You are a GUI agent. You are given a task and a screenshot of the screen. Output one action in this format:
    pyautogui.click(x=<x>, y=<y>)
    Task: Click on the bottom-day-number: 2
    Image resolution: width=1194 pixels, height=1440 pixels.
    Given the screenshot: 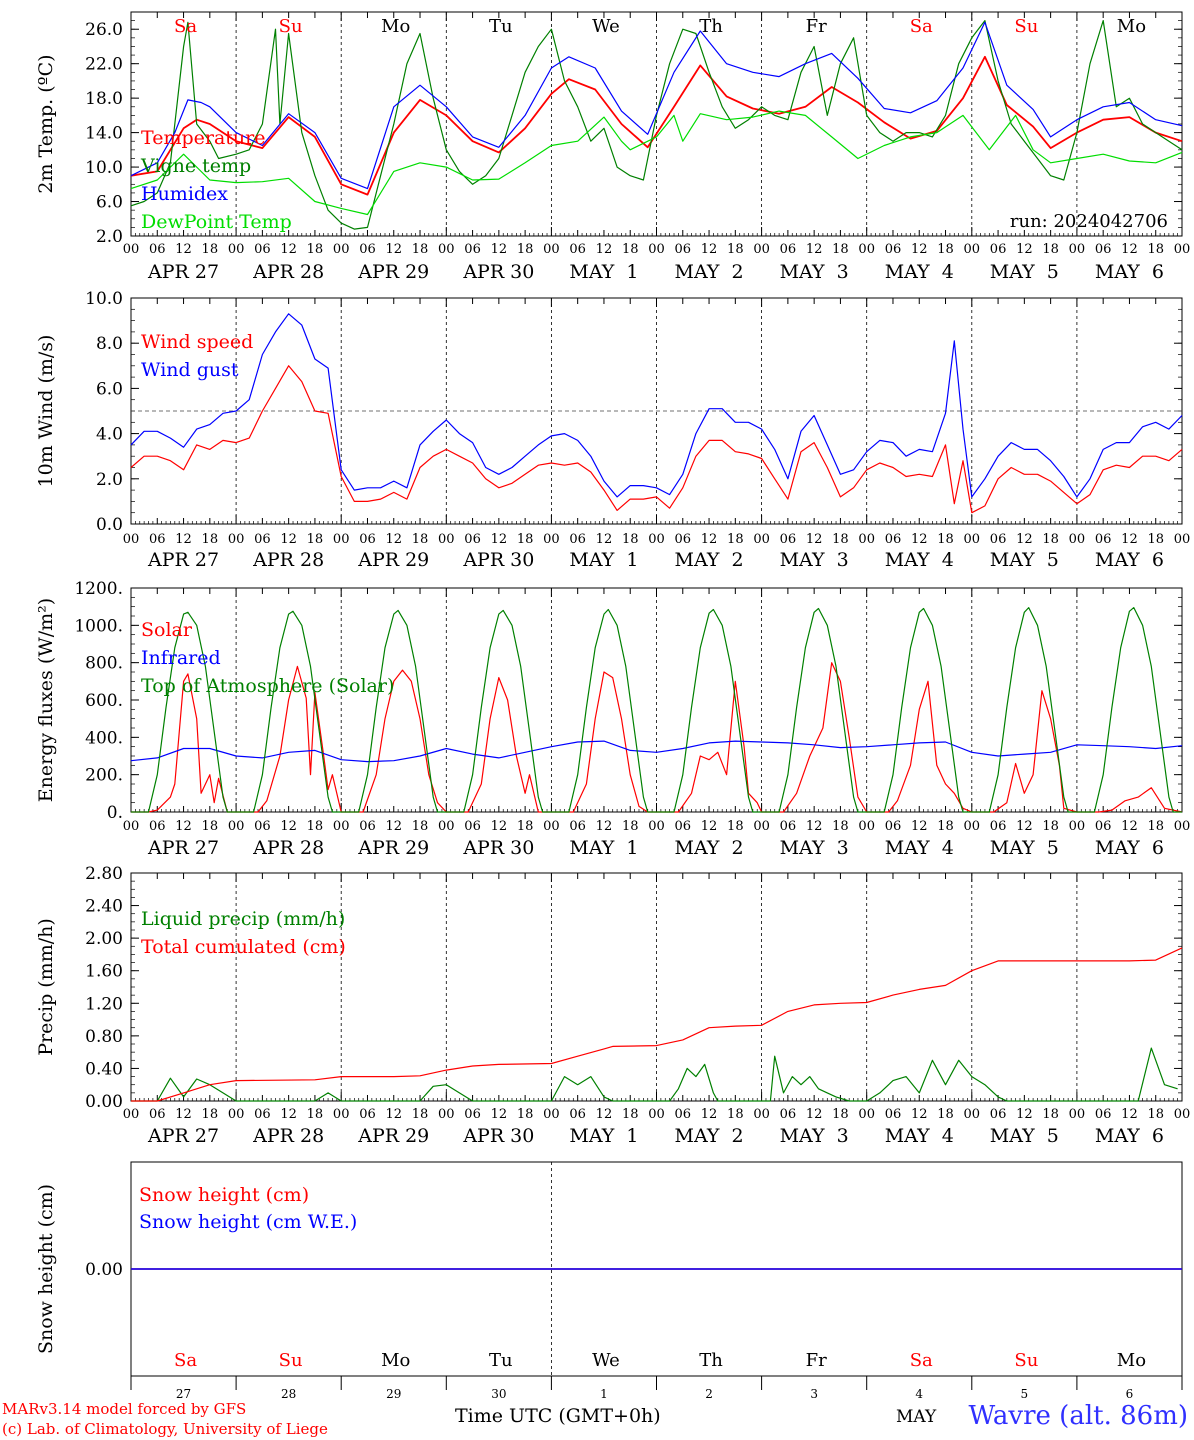 What is the action you would take?
    pyautogui.click(x=709, y=1394)
    